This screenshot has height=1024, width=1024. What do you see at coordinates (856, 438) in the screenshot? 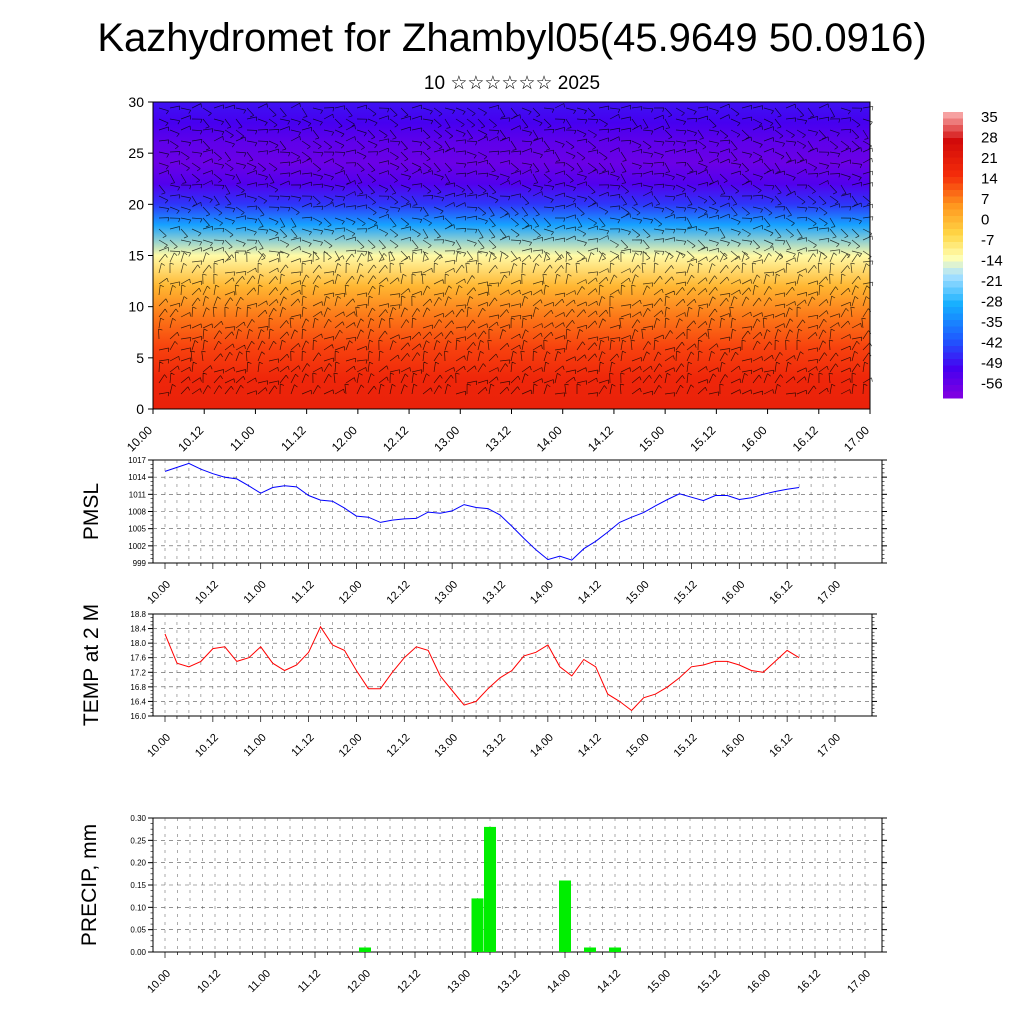
I see `heatmap-xtick-label: 17.00` at bounding box center [856, 438].